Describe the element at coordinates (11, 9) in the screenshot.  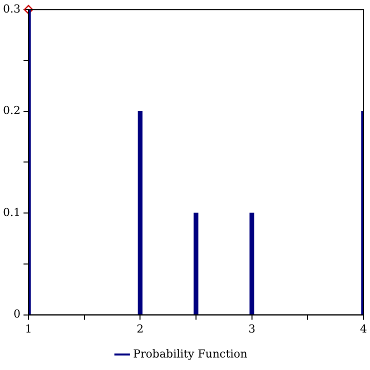
I see `y-tick-label: 0.3` at that location.